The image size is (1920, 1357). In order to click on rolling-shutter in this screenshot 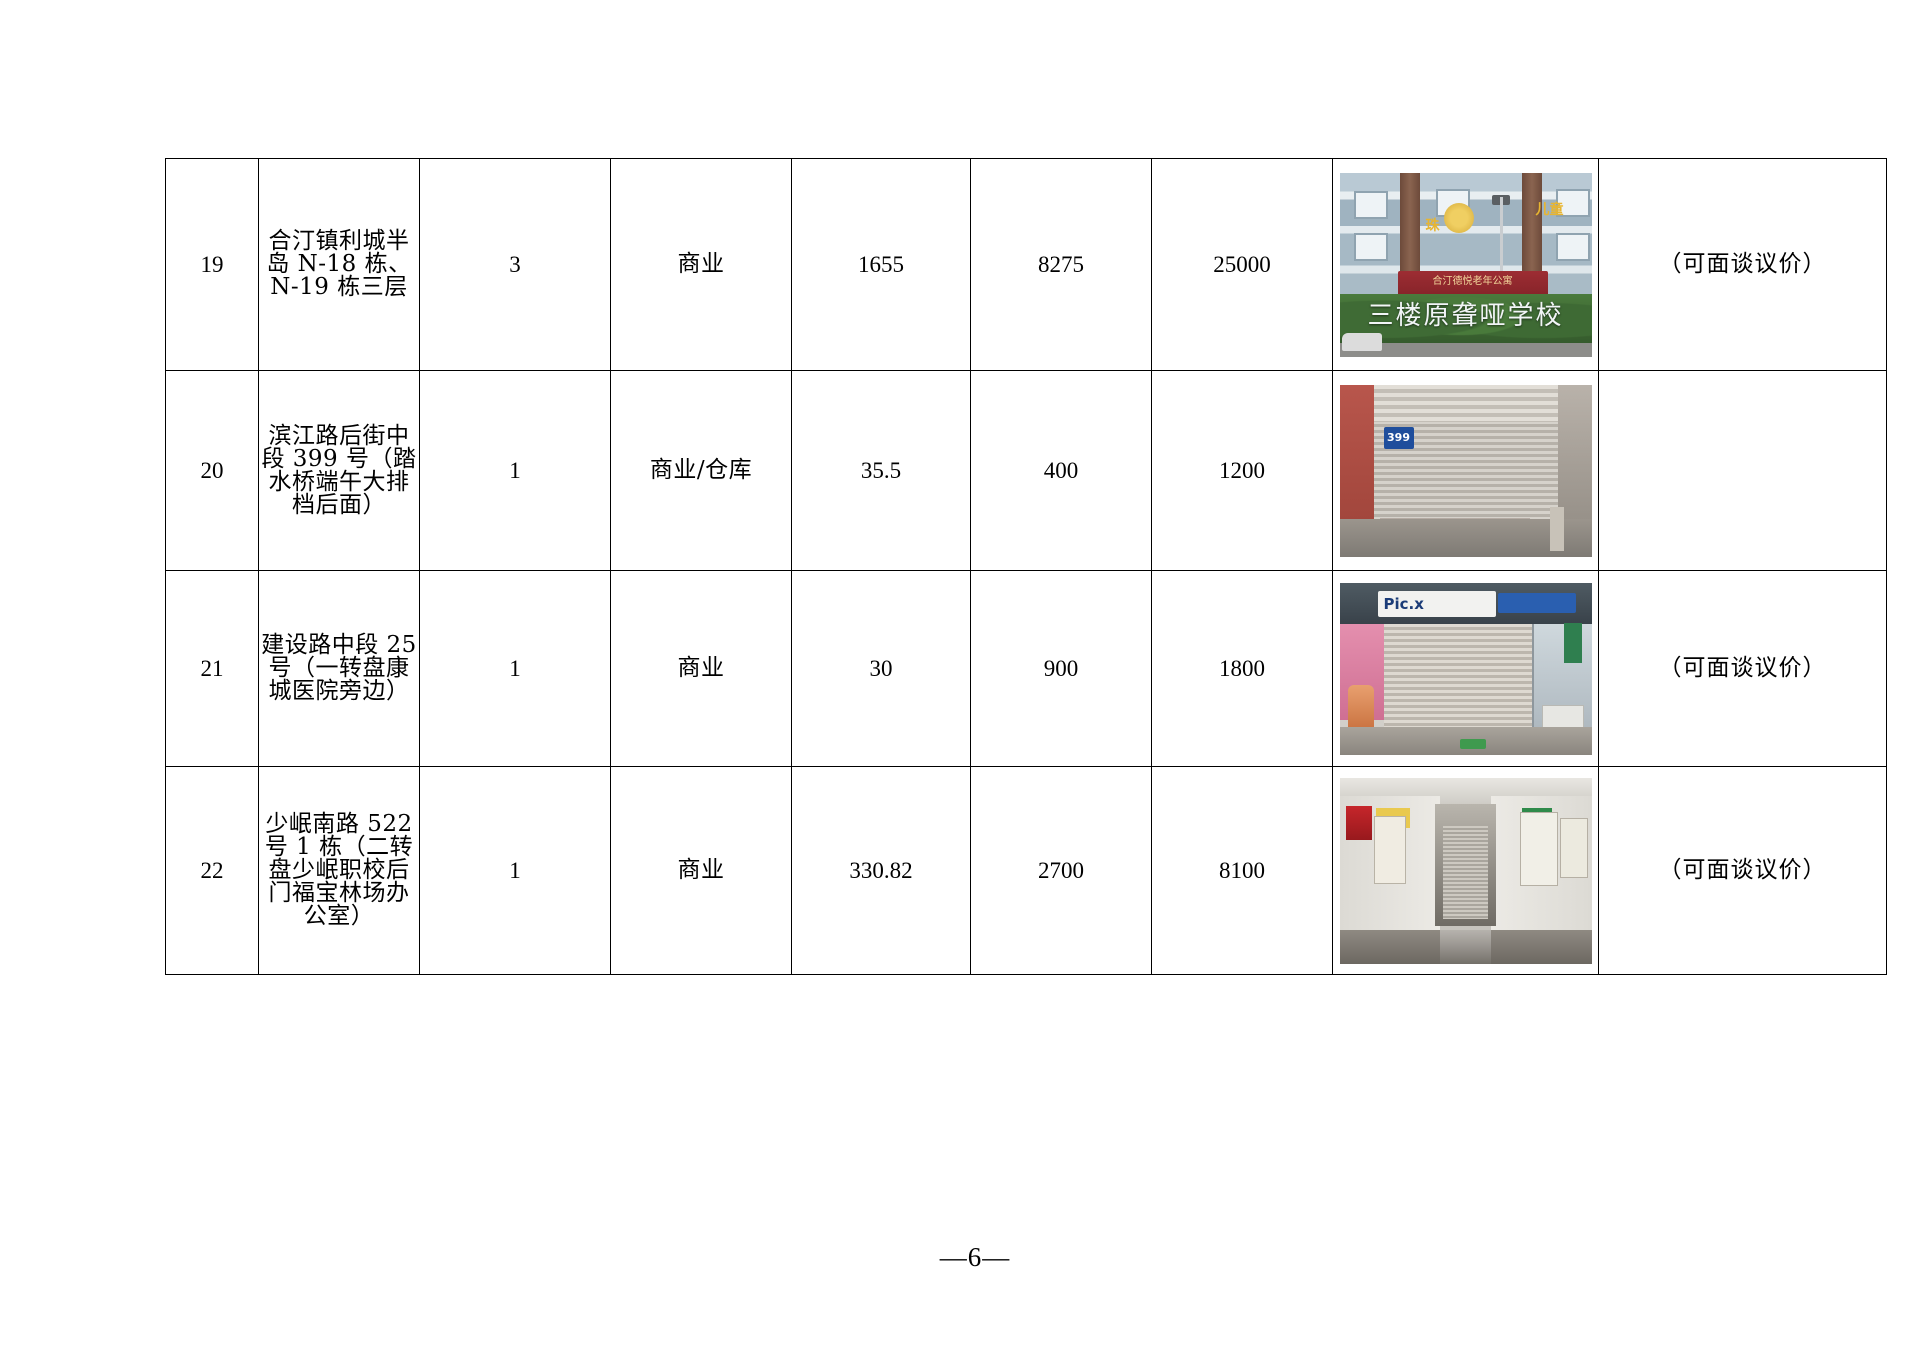, I will do `click(1458, 675)`.